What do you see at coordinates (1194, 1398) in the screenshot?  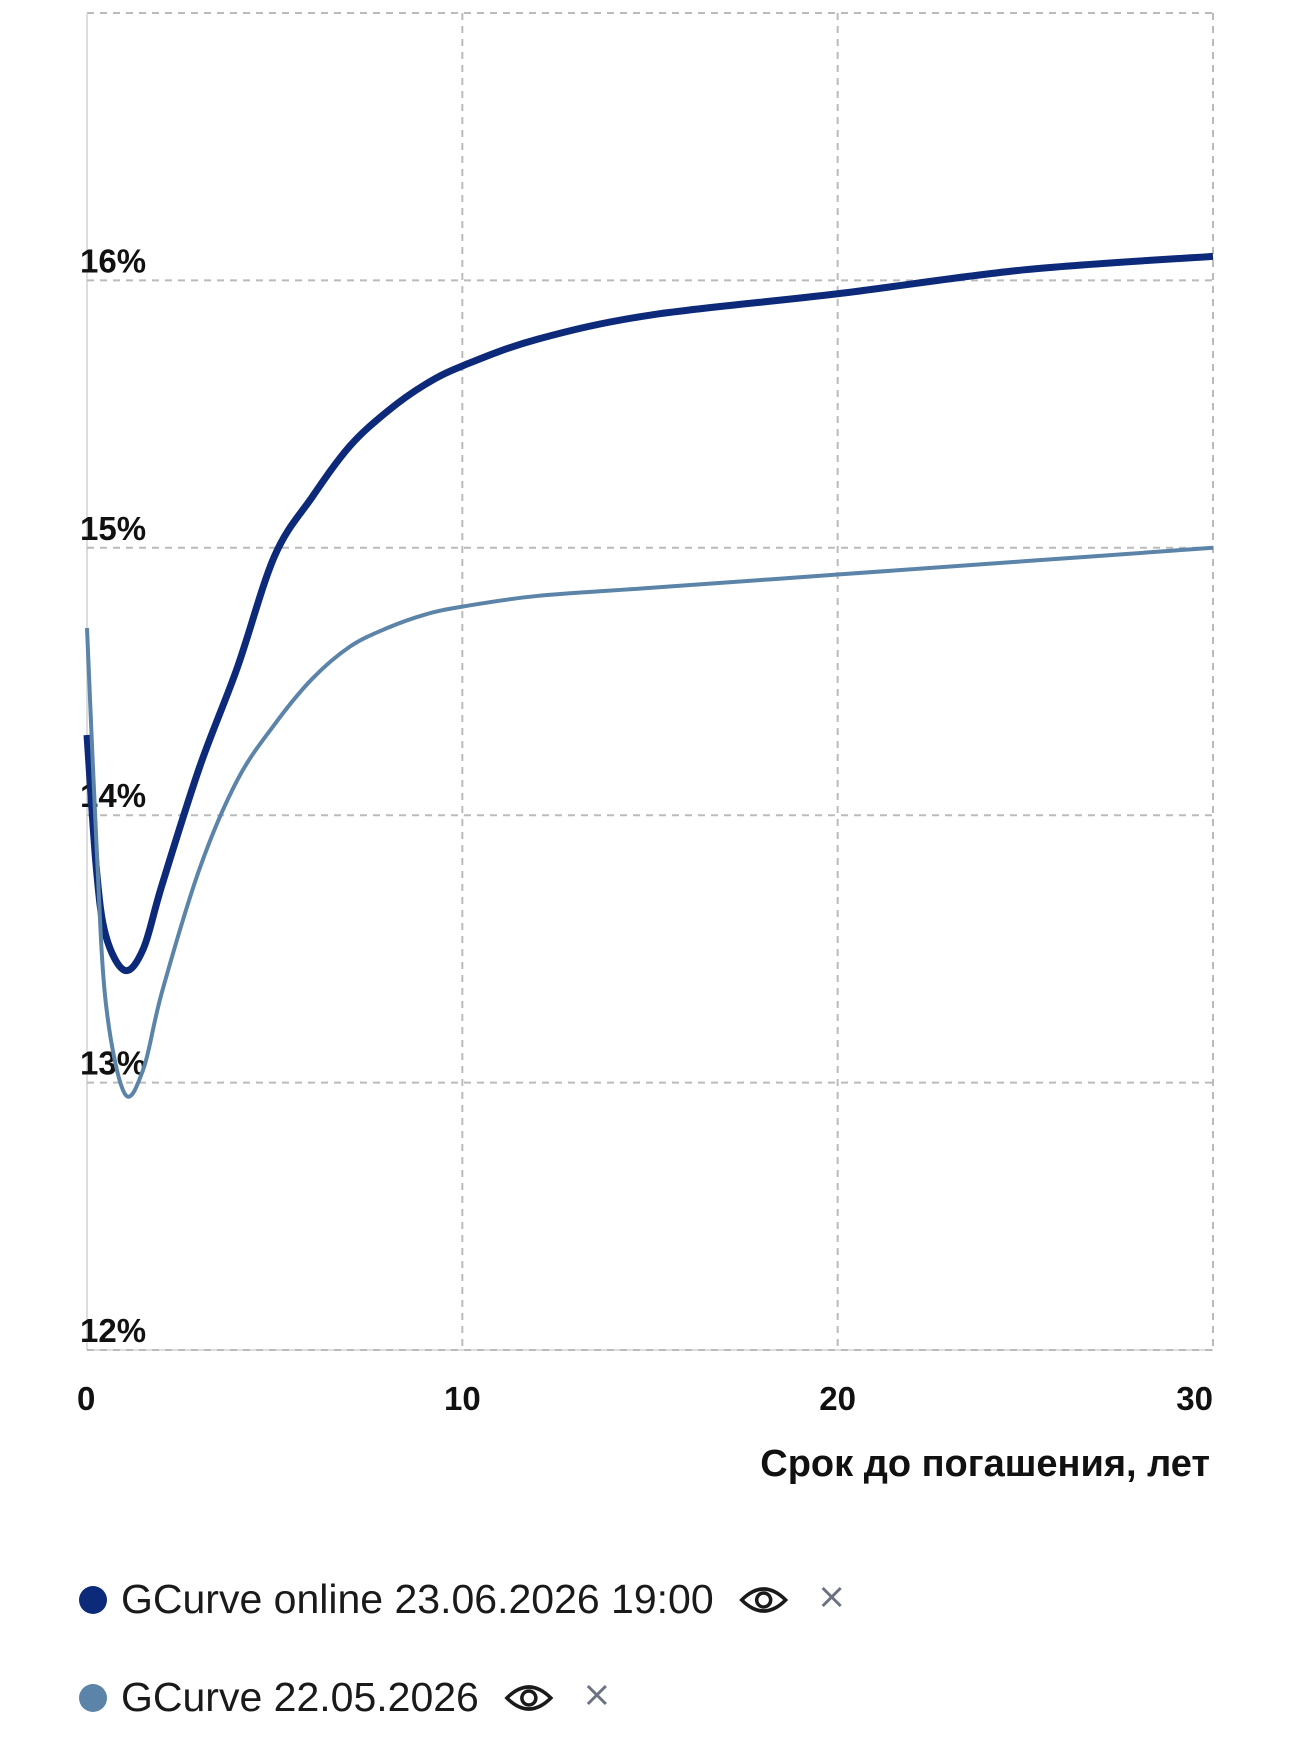 I see `x-tick-label: 30` at bounding box center [1194, 1398].